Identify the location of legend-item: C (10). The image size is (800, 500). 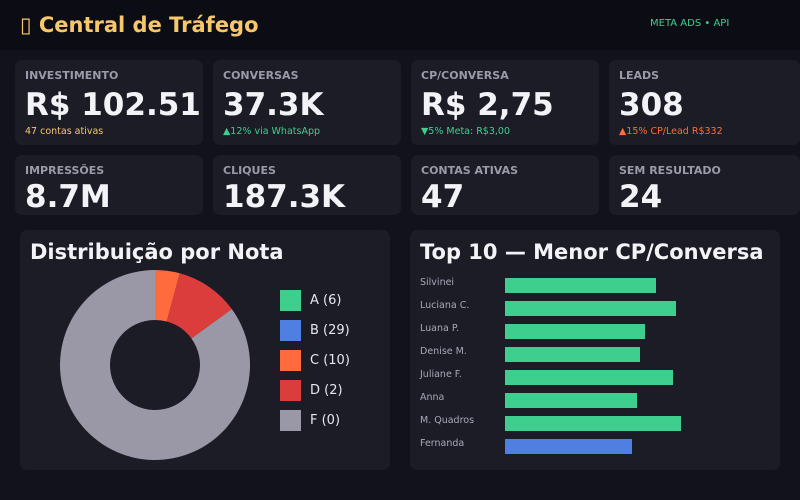
(315, 360).